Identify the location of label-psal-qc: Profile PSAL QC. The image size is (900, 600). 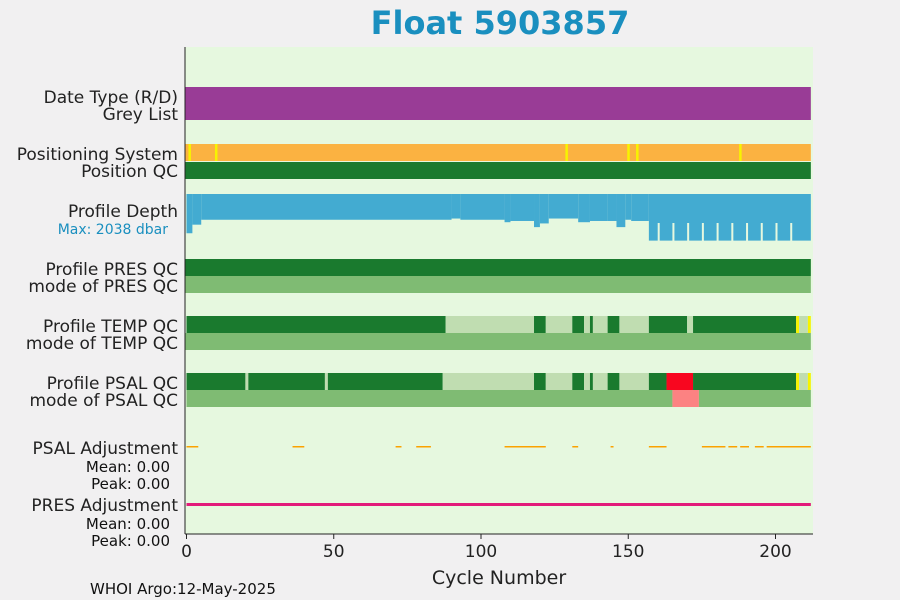
(112, 384).